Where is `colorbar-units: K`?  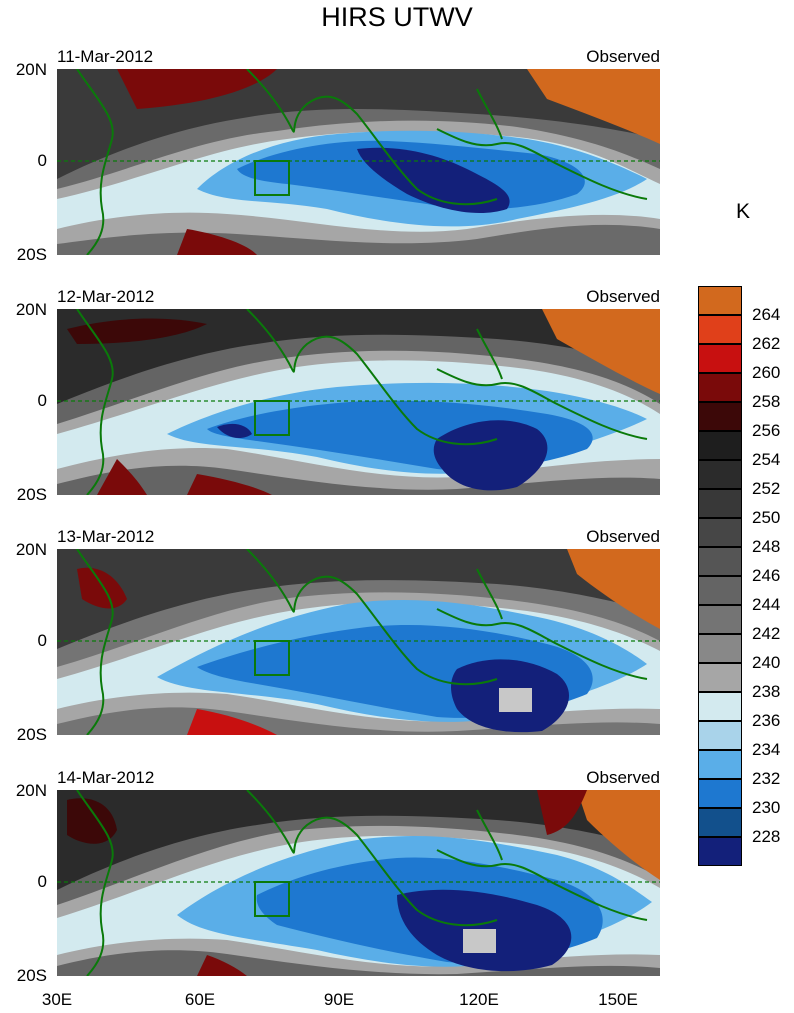
colorbar-units: K is located at coordinates (743, 211).